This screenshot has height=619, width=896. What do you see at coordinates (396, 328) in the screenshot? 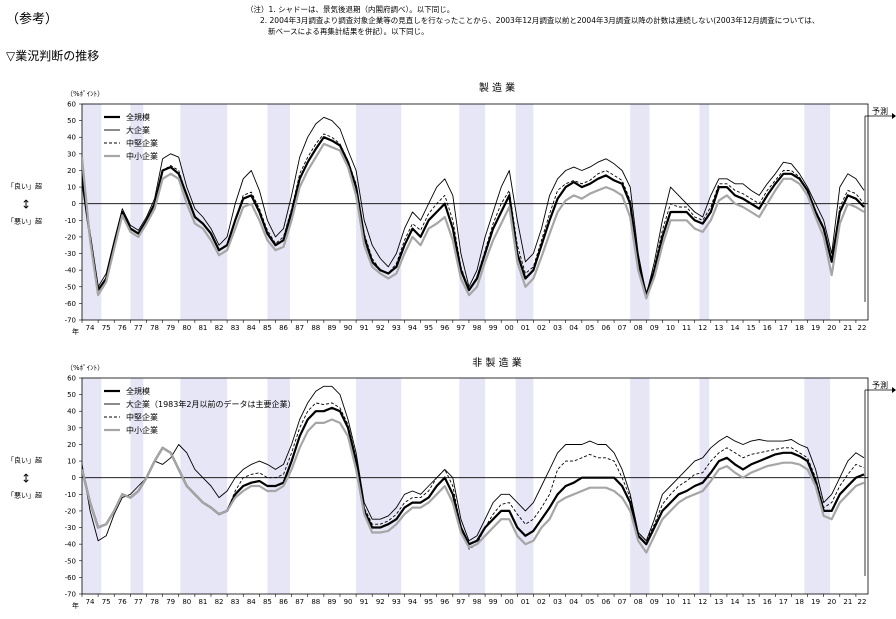
I see `x-tick-label: 93` at bounding box center [396, 328].